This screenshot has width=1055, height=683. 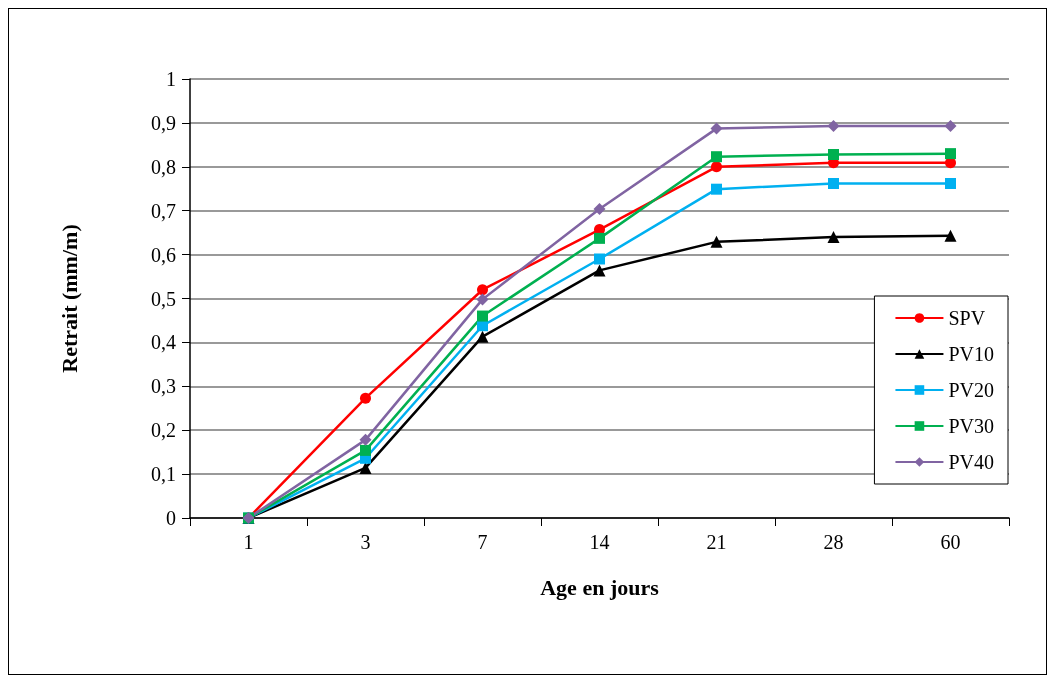 I want to click on y-tick-label: 0, so click(x=171, y=518).